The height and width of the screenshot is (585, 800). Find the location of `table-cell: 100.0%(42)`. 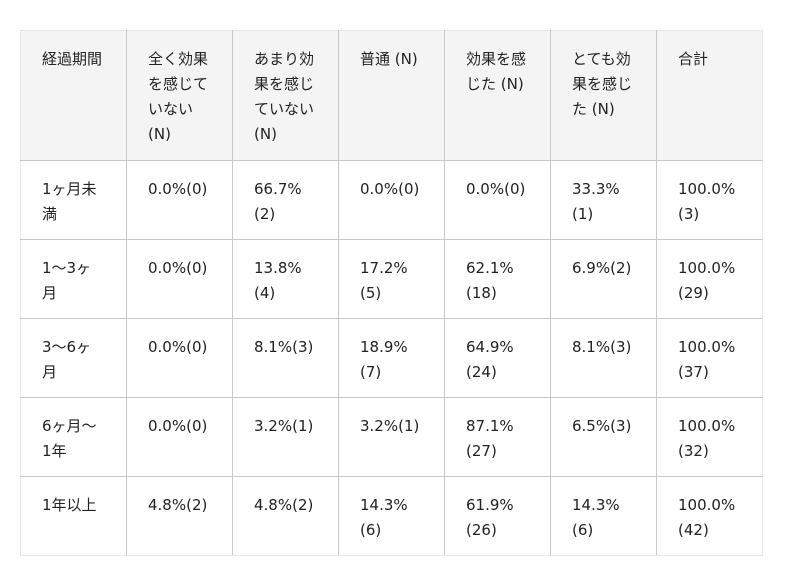

table-cell: 100.0%(42) is located at coordinates (709, 516).